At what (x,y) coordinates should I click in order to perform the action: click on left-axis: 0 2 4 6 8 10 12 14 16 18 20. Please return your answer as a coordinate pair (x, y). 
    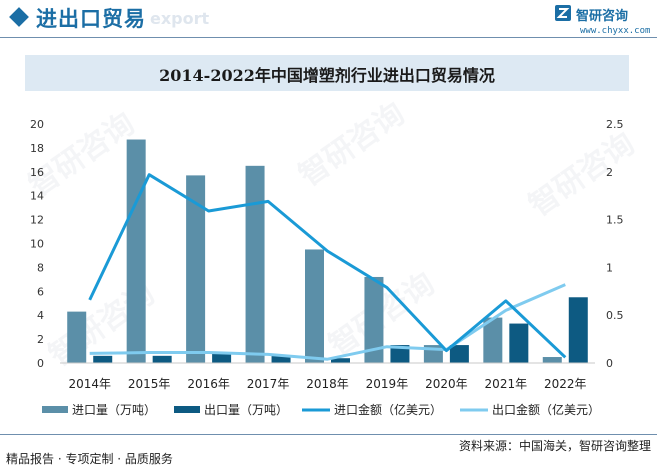
    Looking at the image, I should click on (37, 244).